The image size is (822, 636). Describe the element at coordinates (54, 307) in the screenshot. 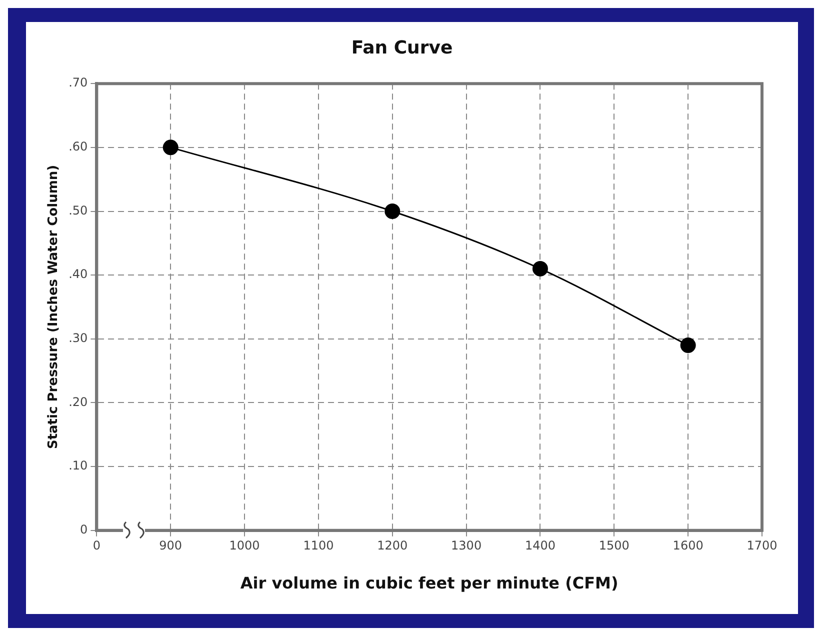

I see `y-axis-title: Static Pressure (Inches Water Column)` at that location.